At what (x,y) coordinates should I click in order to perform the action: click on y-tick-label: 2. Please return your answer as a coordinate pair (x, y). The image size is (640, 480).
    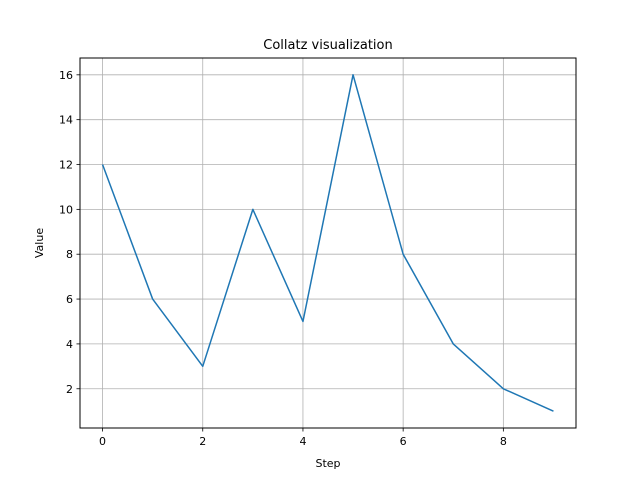
    Looking at the image, I should click on (69, 389).